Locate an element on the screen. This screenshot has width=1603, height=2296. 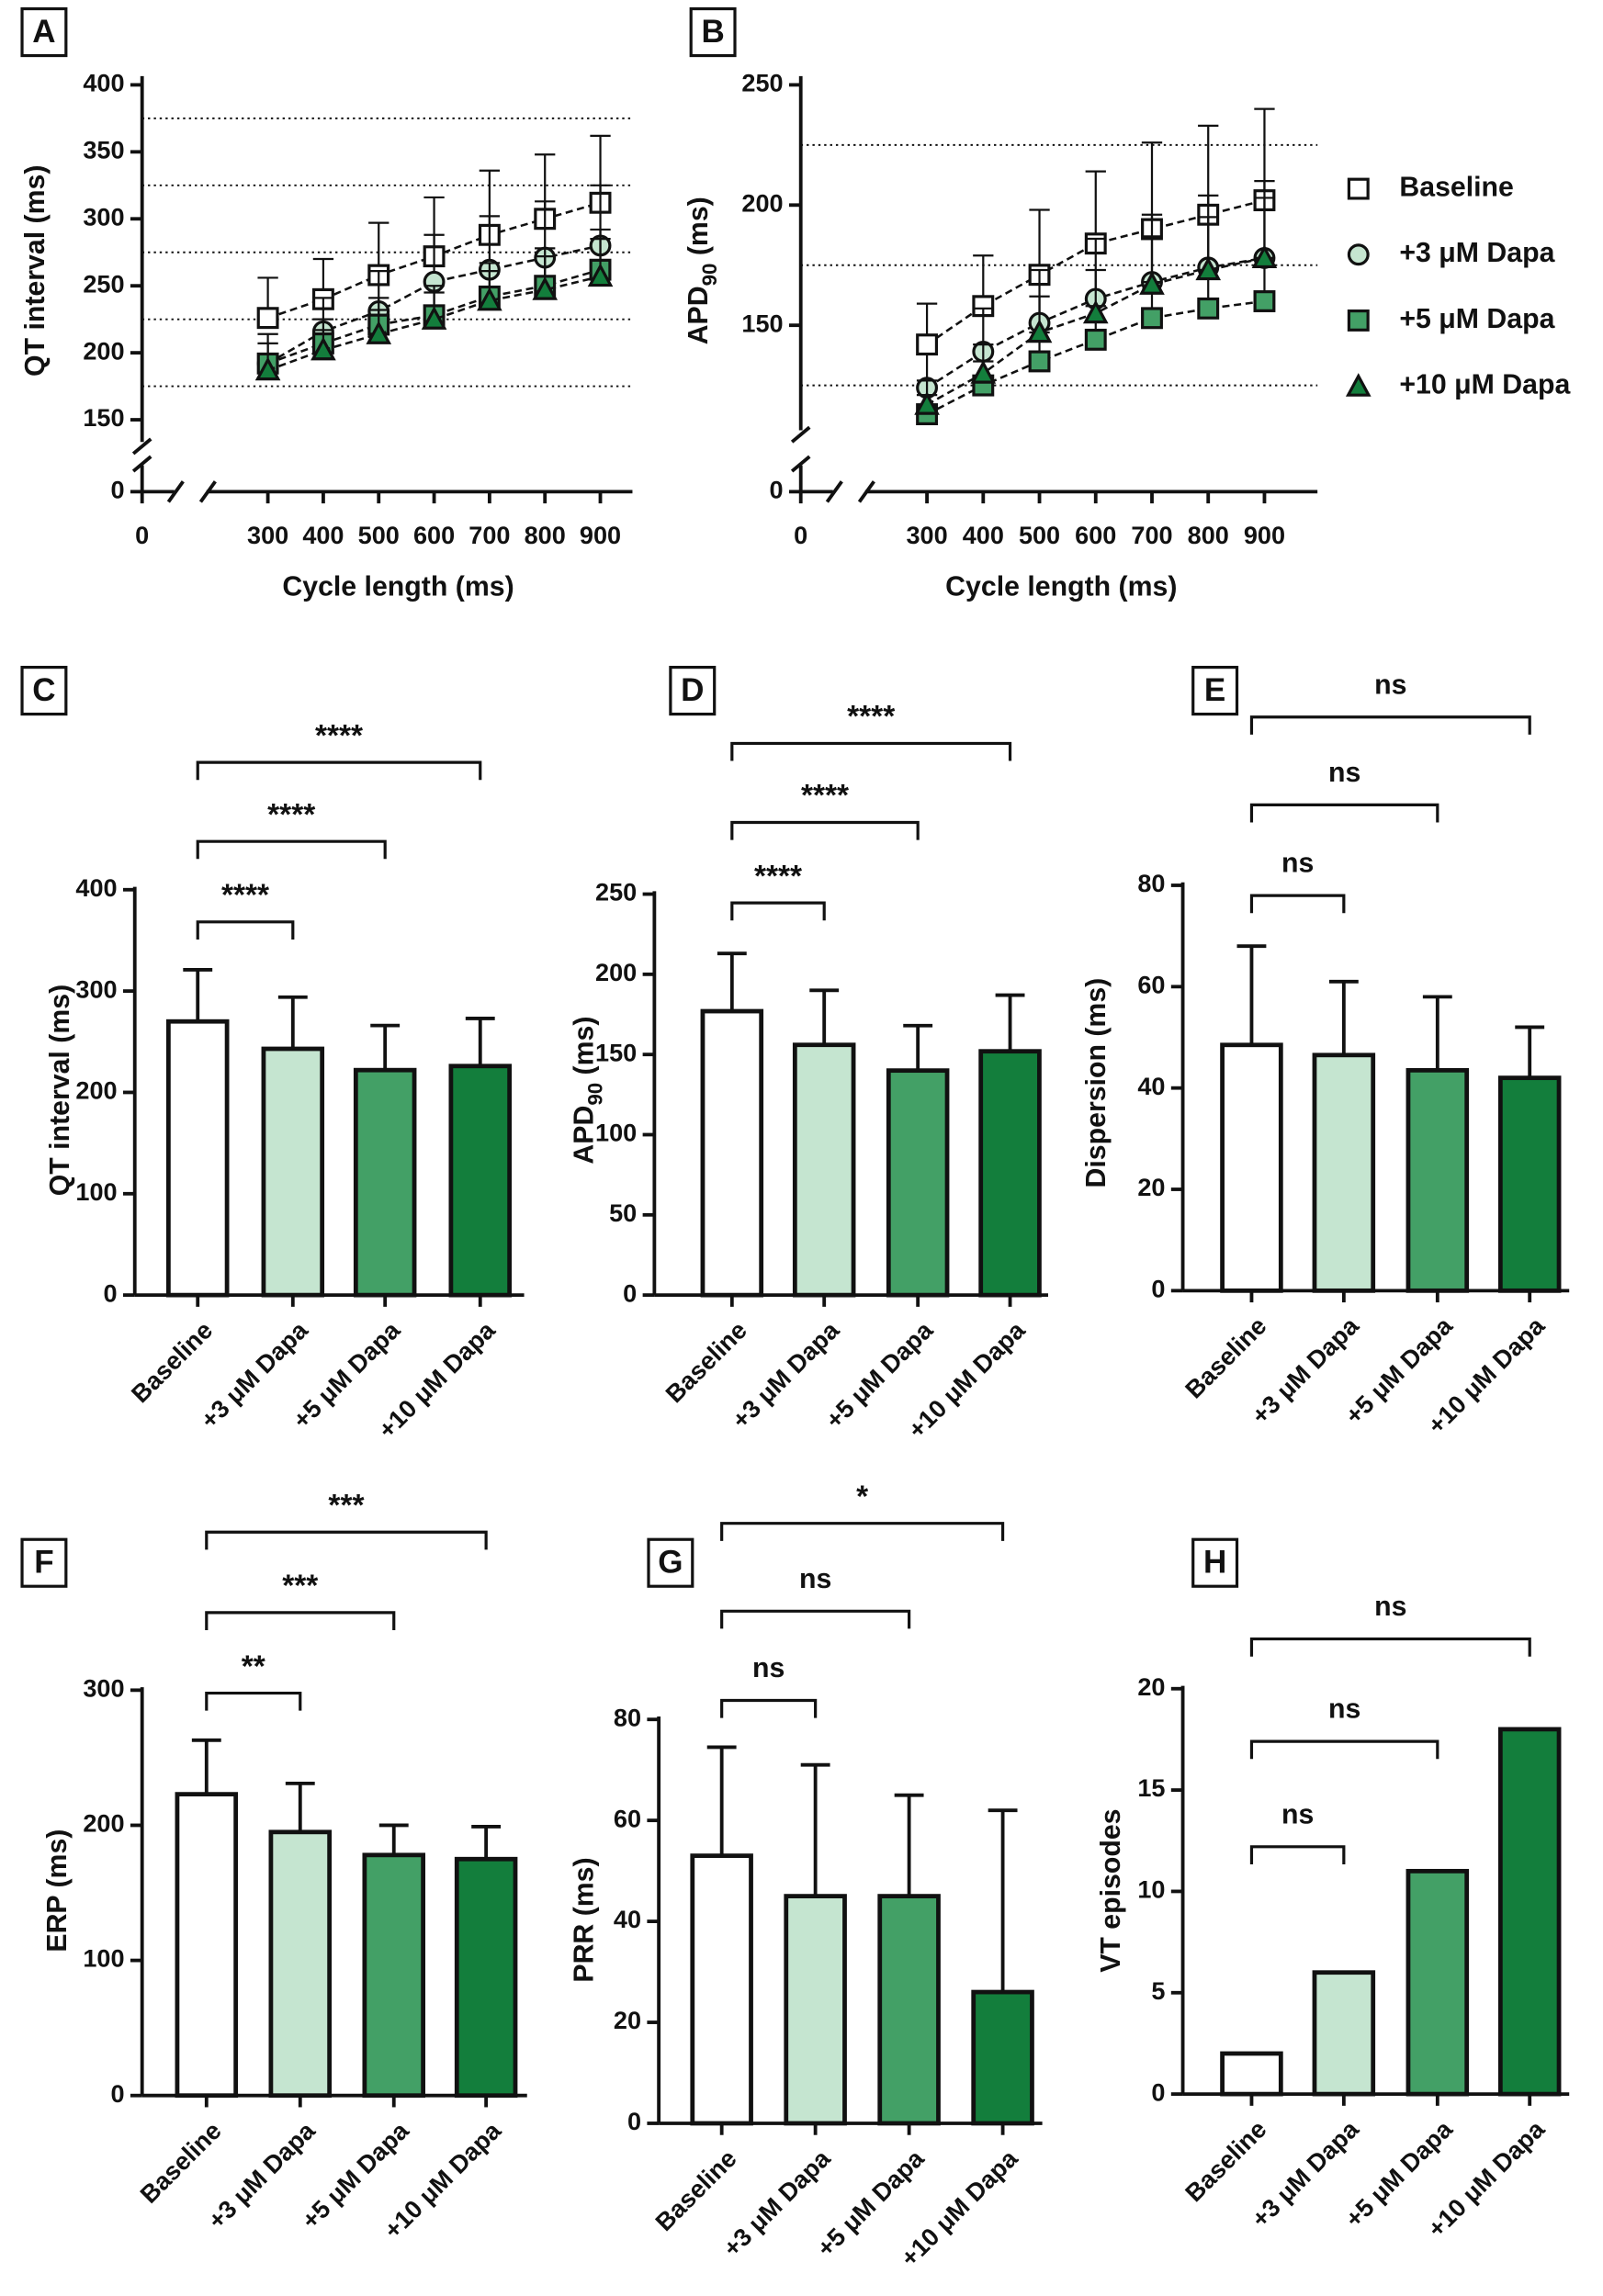
legend-label: +10 μM Dapa is located at coordinates (1485, 385).